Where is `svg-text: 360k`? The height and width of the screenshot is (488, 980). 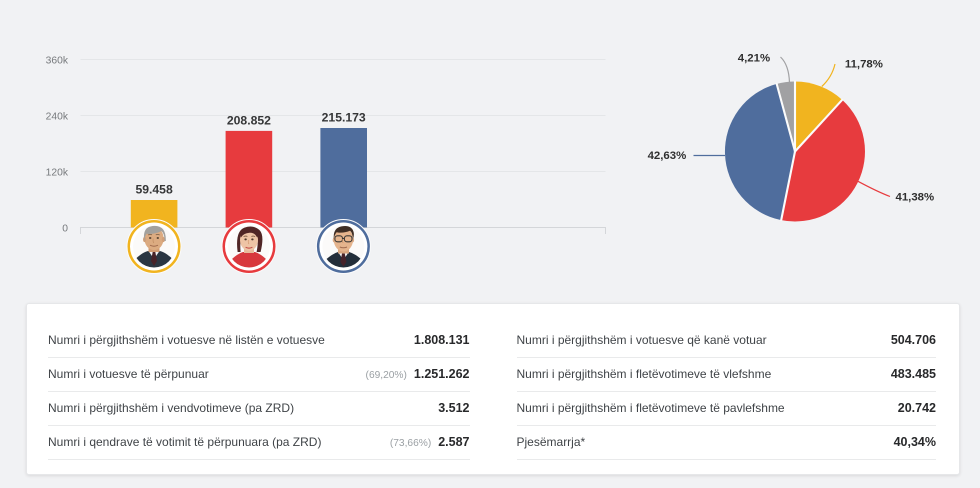 svg-text: 360k is located at coordinates (57, 61).